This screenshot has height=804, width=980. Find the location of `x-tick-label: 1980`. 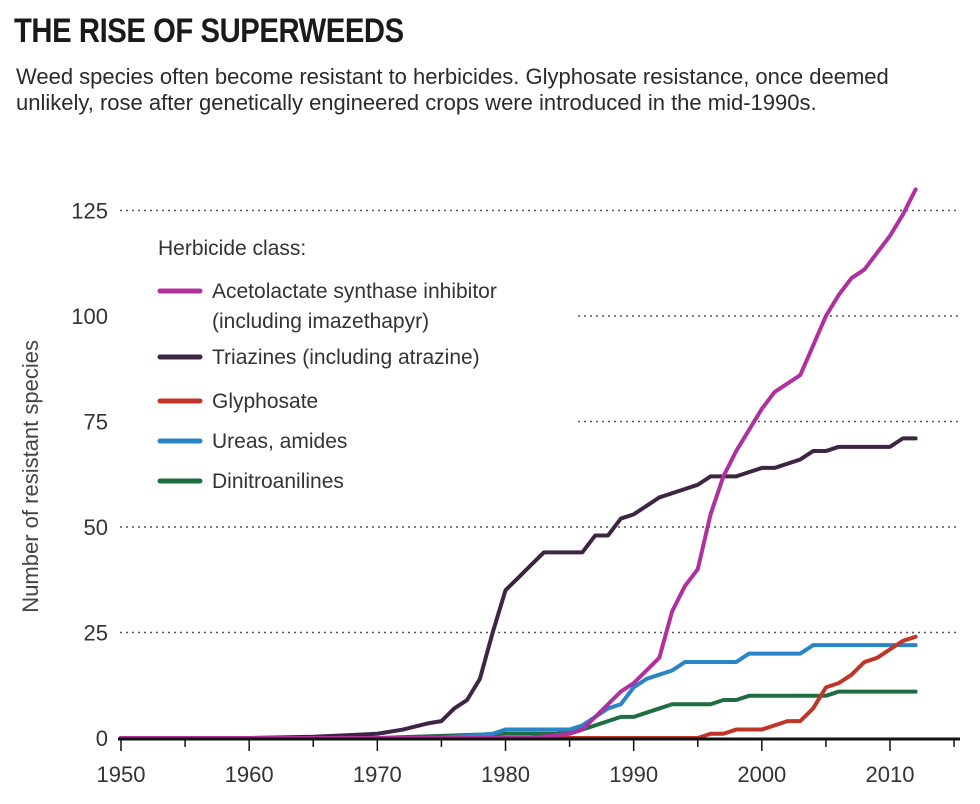

x-tick-label: 1980 is located at coordinates (505, 774).